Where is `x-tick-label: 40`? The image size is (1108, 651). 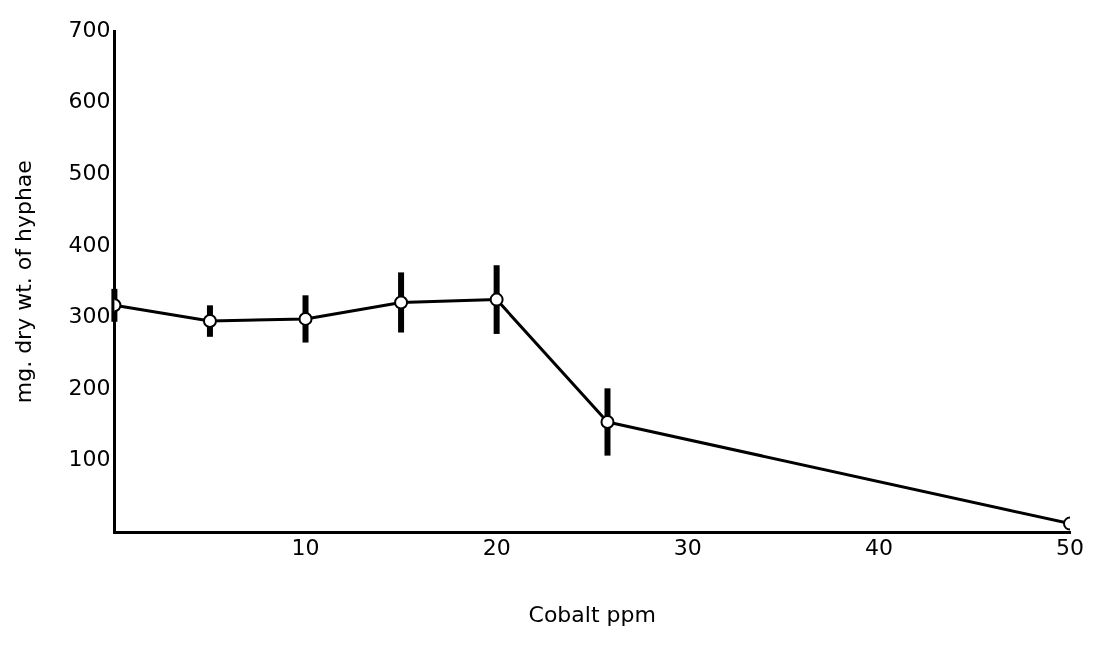
x-tick-label: 40 is located at coordinates (878, 548).